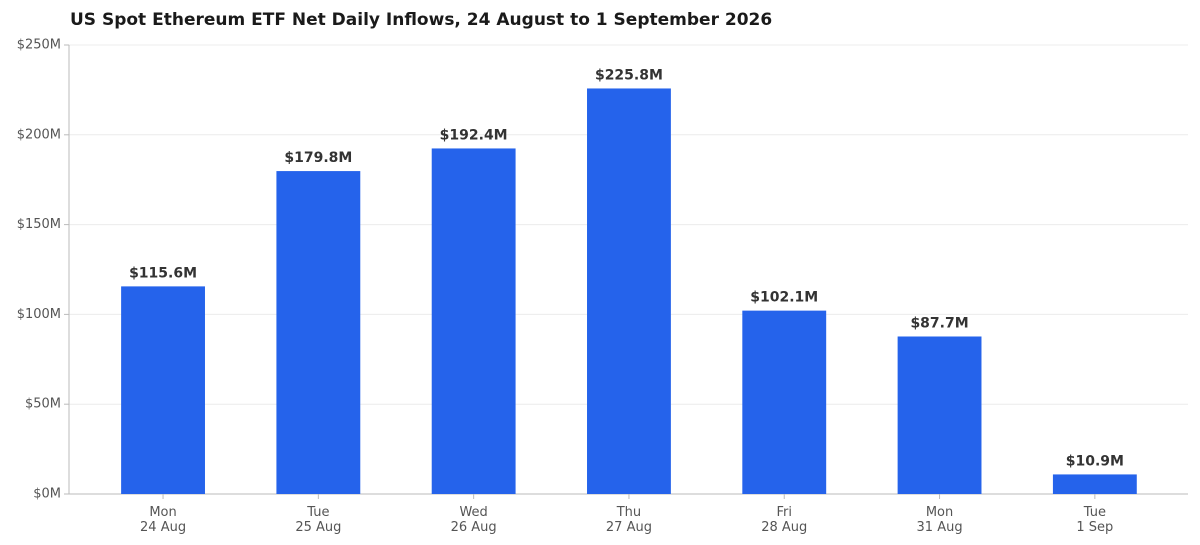 The image size is (1200, 545). Describe the element at coordinates (785, 512) in the screenshot. I see `x-tick-label-line: Fri` at that location.